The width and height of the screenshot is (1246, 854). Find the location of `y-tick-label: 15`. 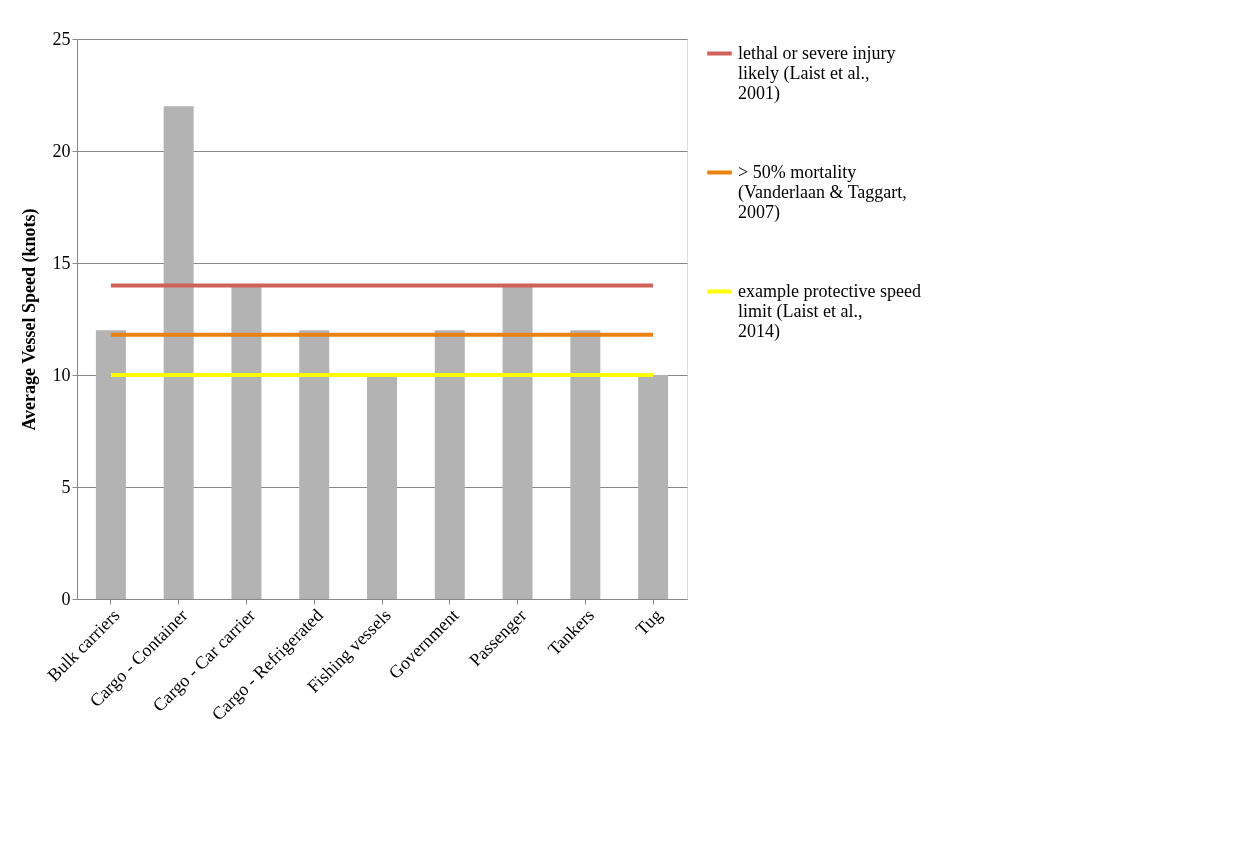

y-tick-label: 15 is located at coordinates (61, 262).